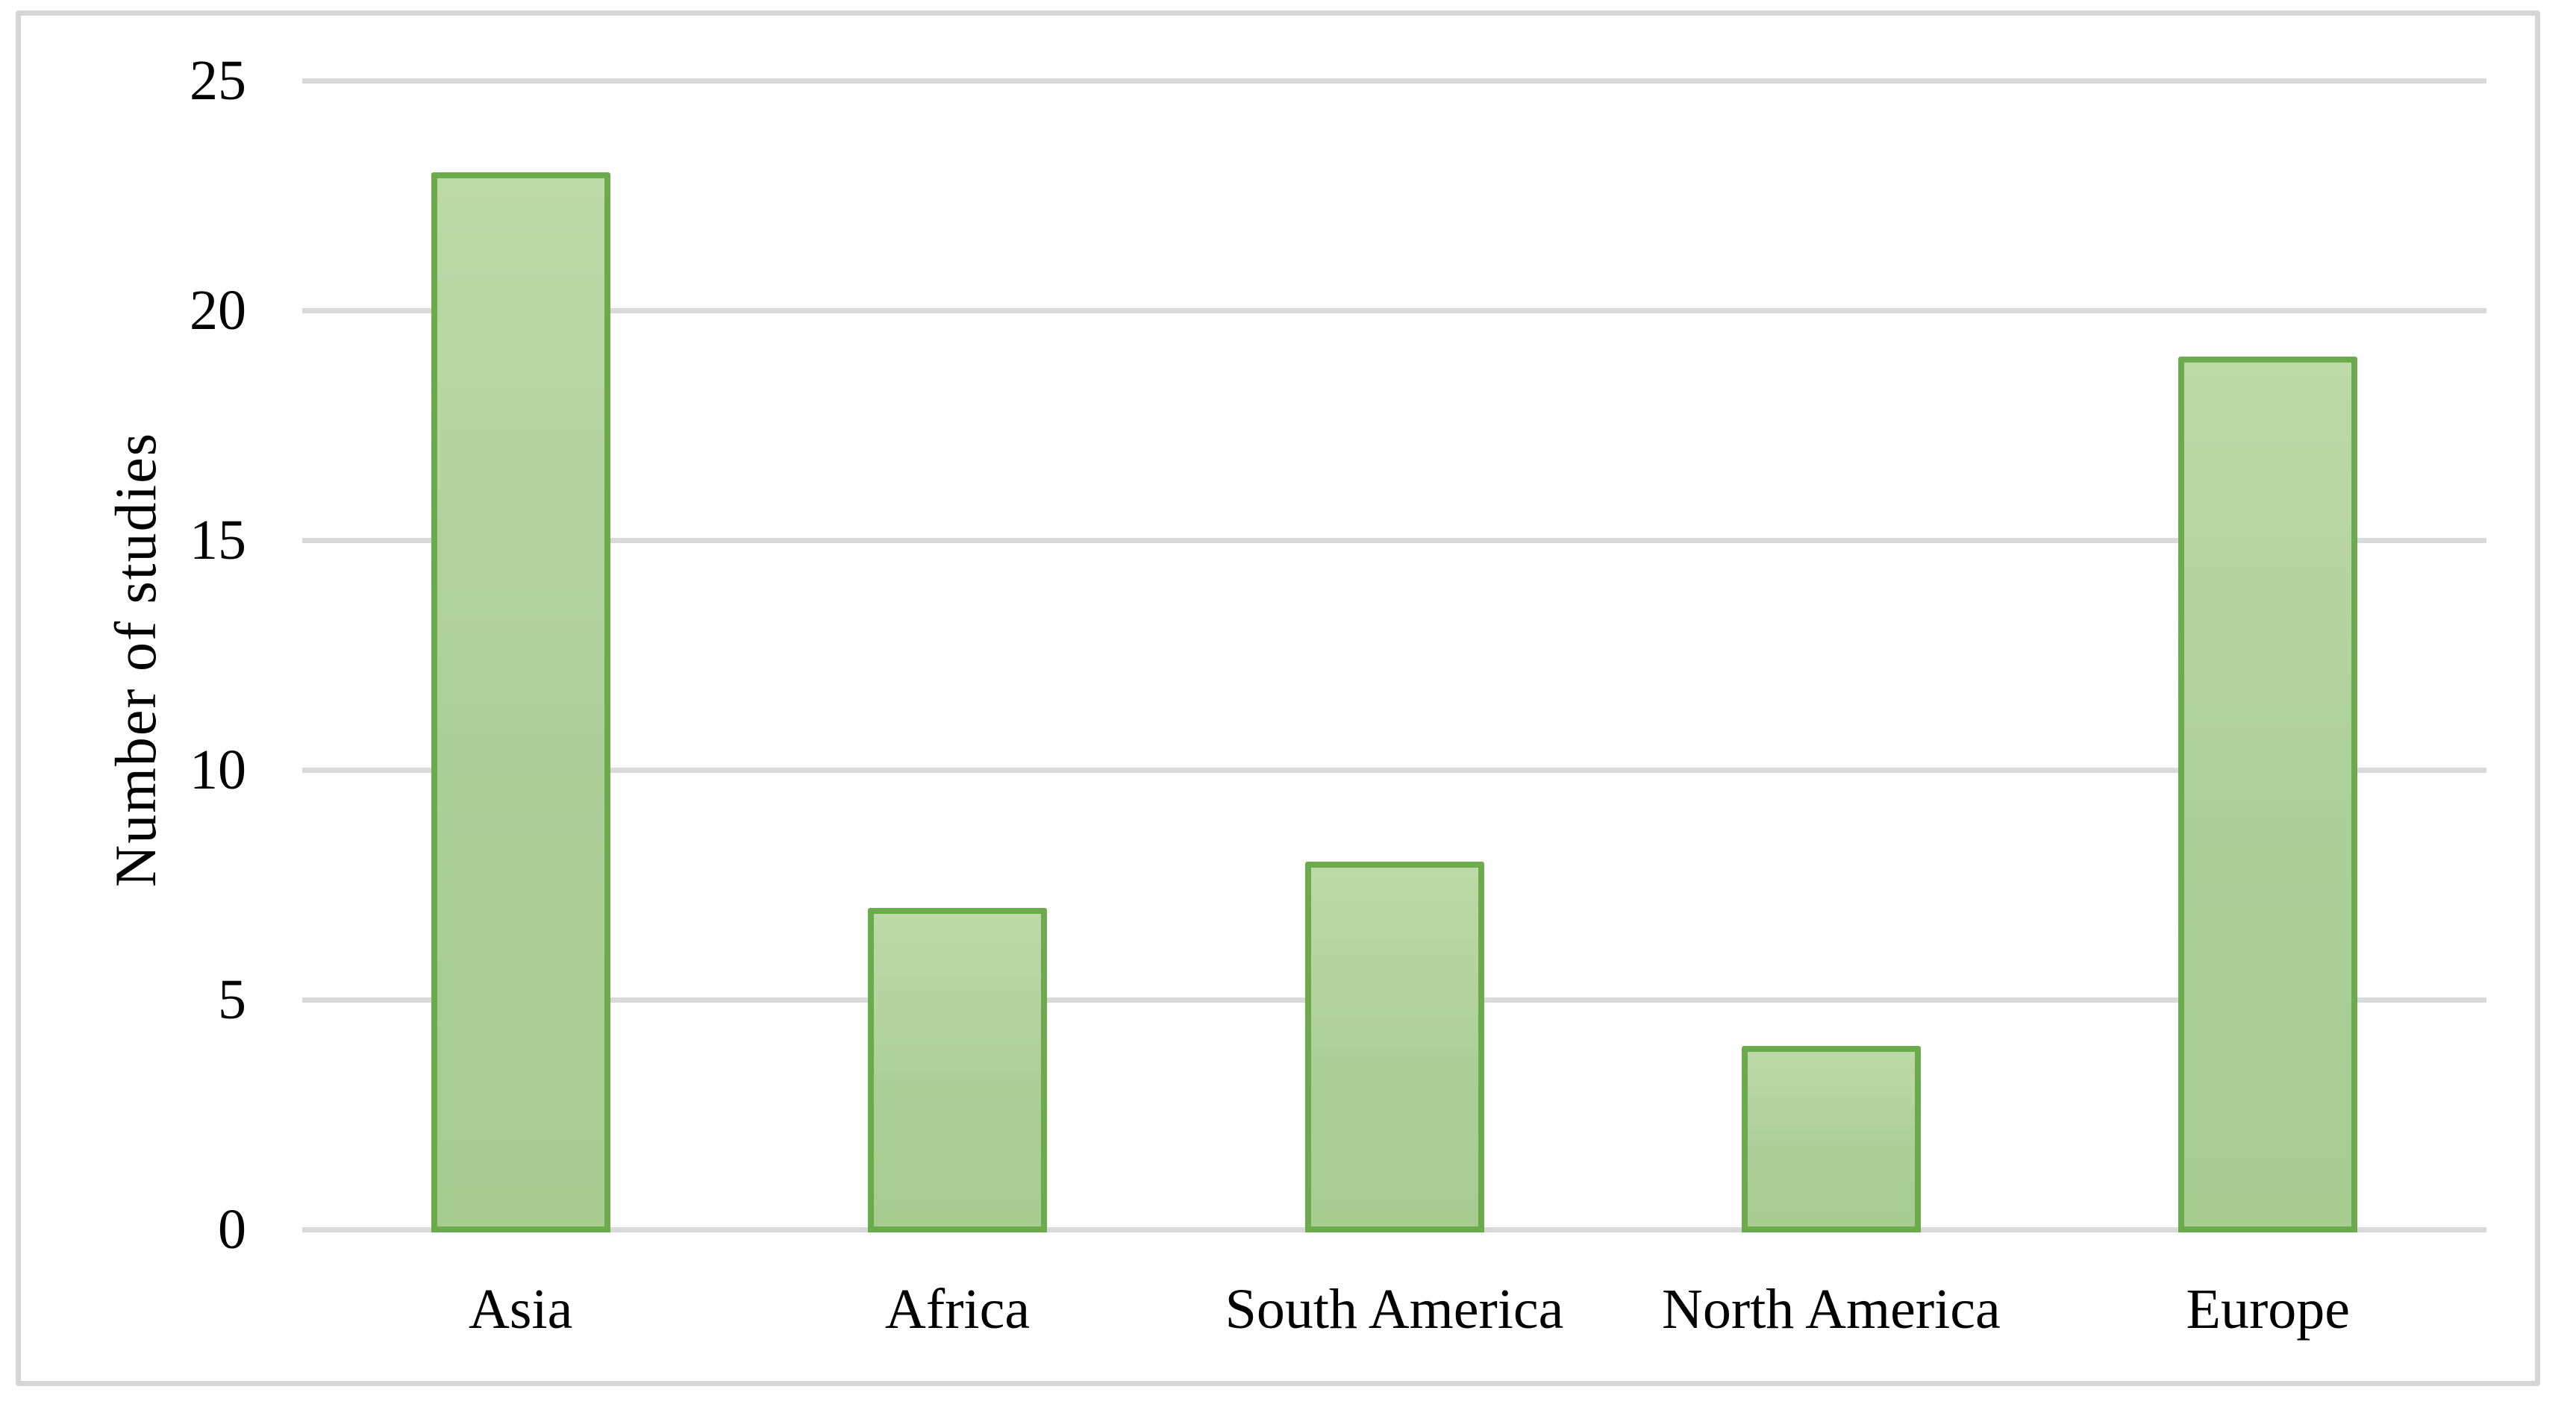 This screenshot has height=1410, width=2576. Describe the element at coordinates (958, 1310) in the screenshot. I see `x-category-label-africa: Africa` at that location.